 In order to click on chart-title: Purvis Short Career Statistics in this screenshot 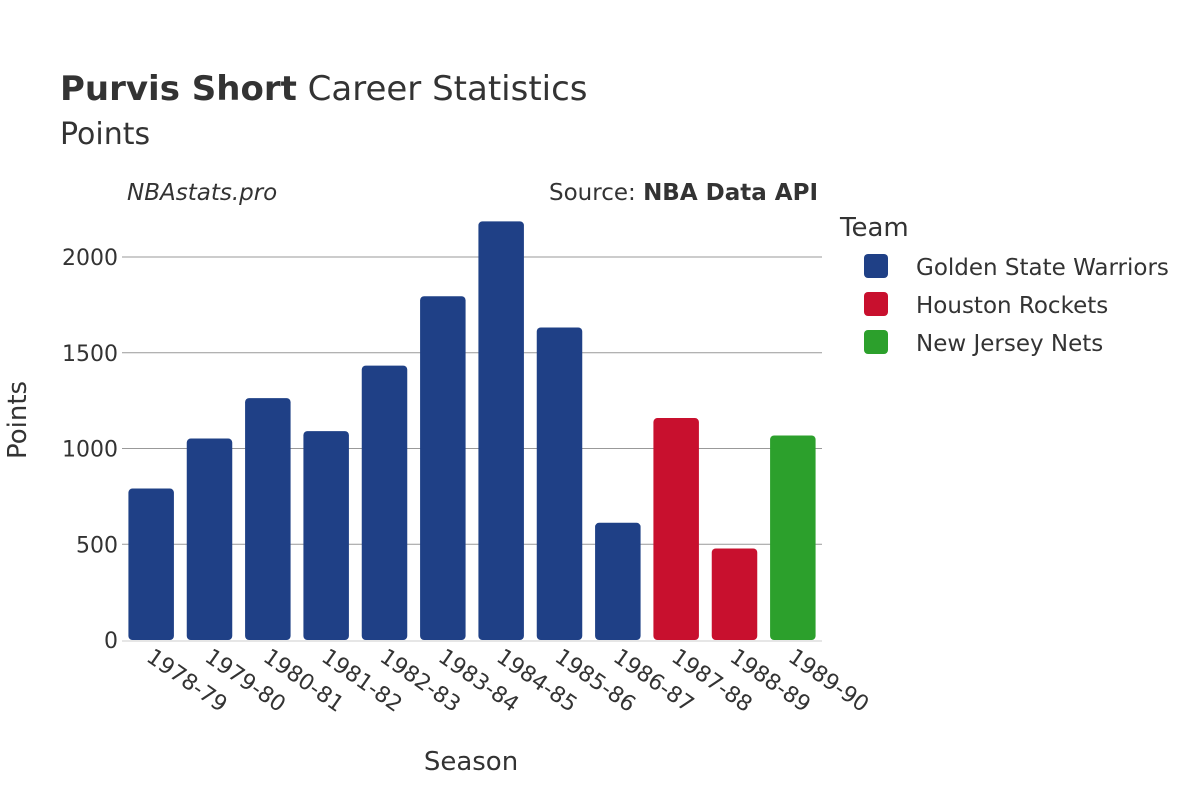, I will do `click(324, 89)`.